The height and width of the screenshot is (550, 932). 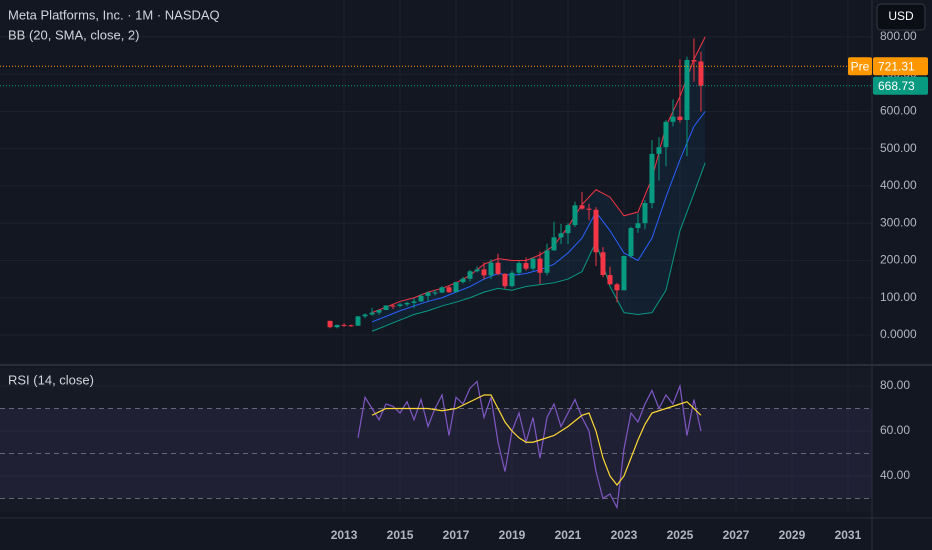 I want to click on y-tick-label: 300.00, so click(x=898, y=222).